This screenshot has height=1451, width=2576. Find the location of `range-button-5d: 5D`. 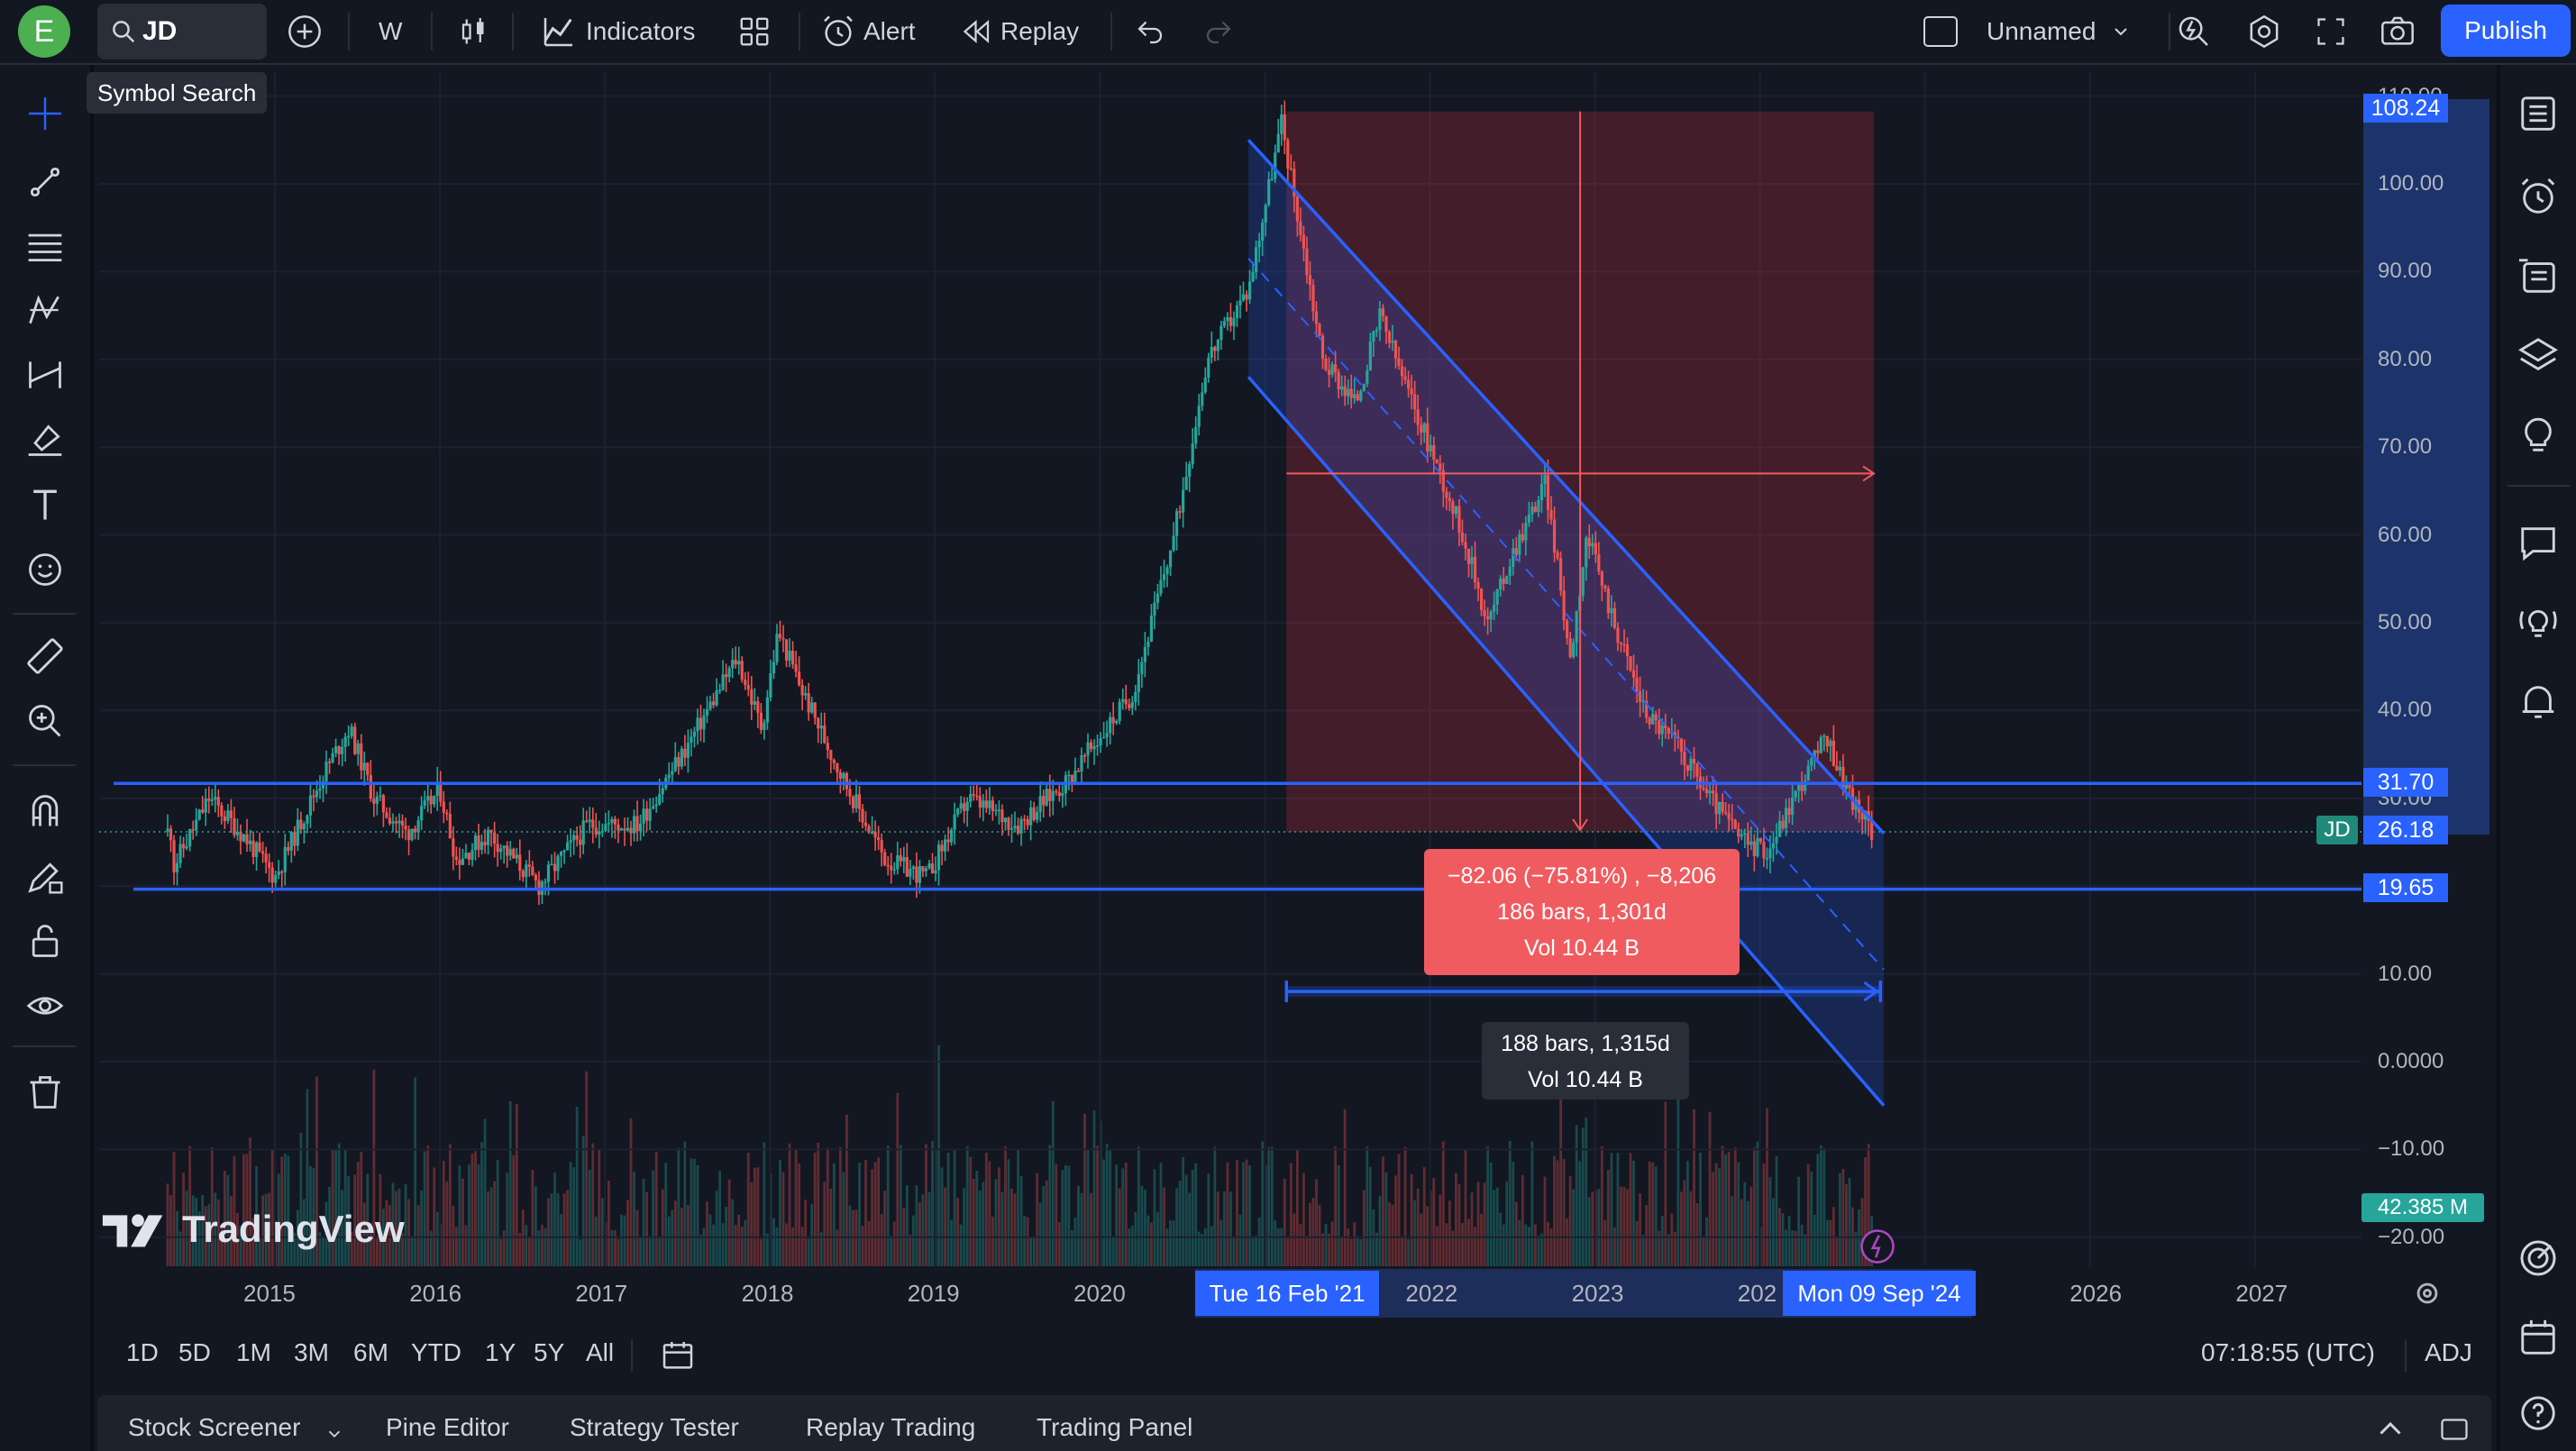

range-button-5d: 5D is located at coordinates (194, 1352).